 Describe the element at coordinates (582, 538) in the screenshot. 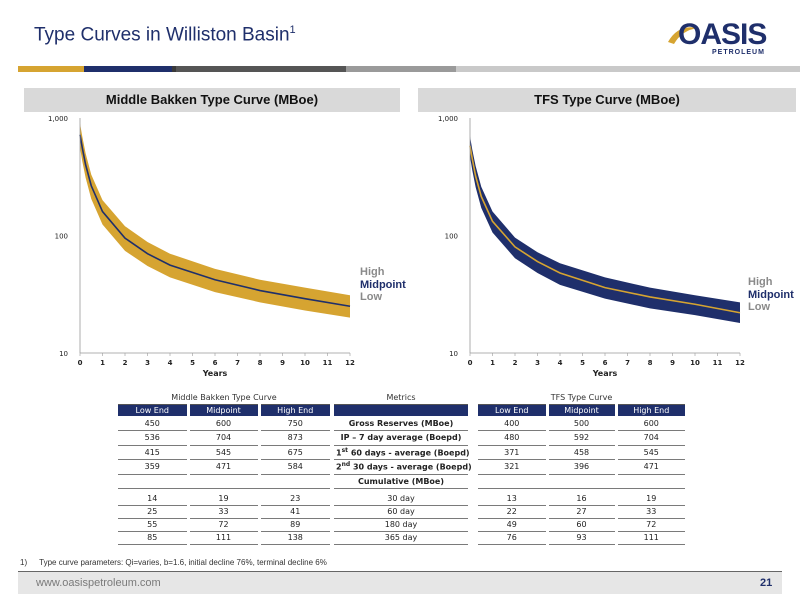

I see `table-row: 76 93 111` at that location.